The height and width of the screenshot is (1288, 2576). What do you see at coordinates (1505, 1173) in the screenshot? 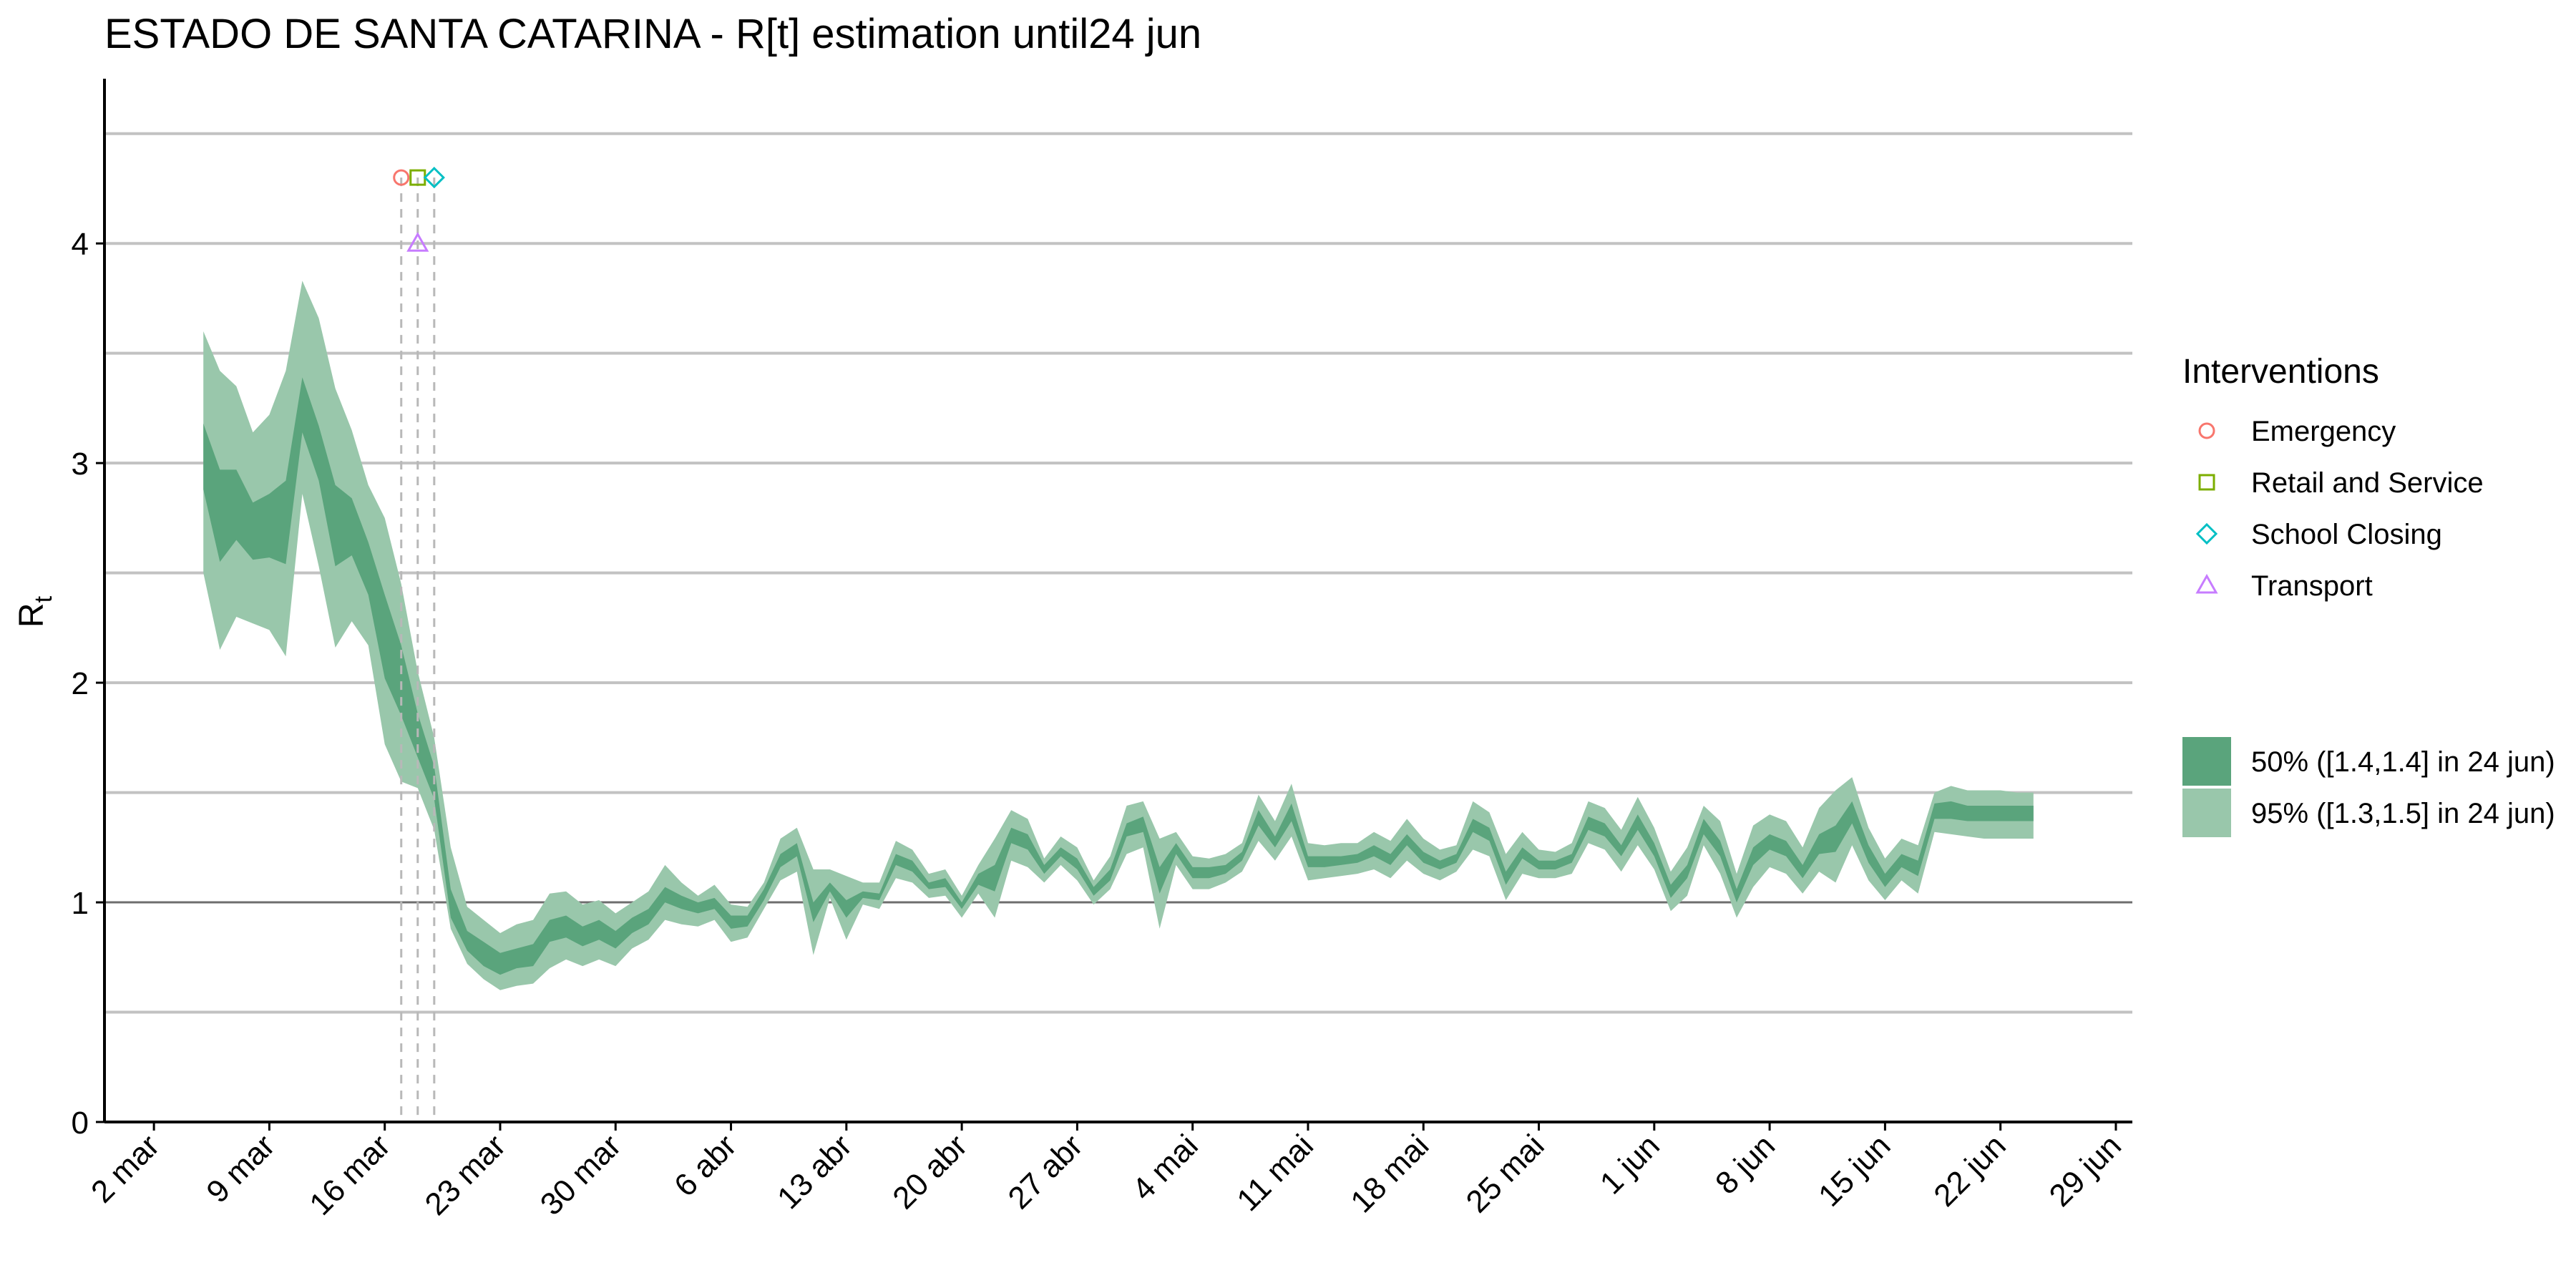
I see `x-tick-label: 25 mai` at bounding box center [1505, 1173].